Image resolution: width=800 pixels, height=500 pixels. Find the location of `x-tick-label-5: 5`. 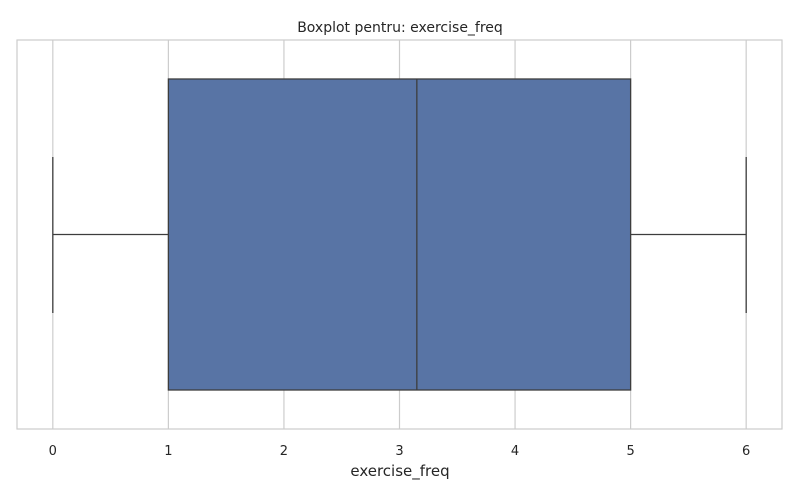

x-tick-label-5: 5 is located at coordinates (630, 451).